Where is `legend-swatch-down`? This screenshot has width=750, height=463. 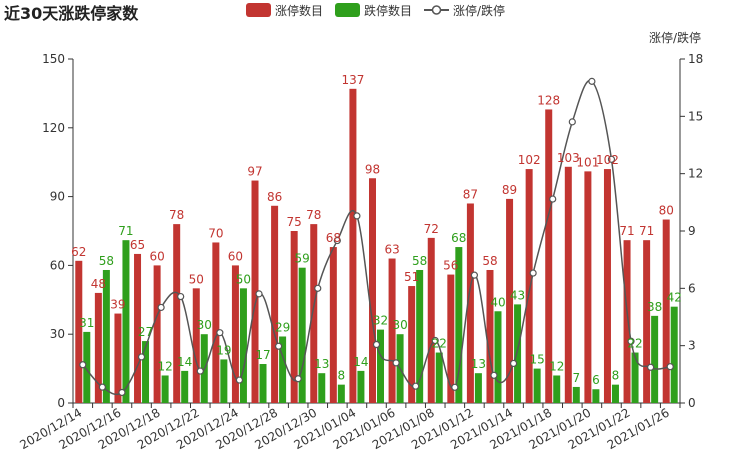 legend-swatch-down is located at coordinates (347, 10).